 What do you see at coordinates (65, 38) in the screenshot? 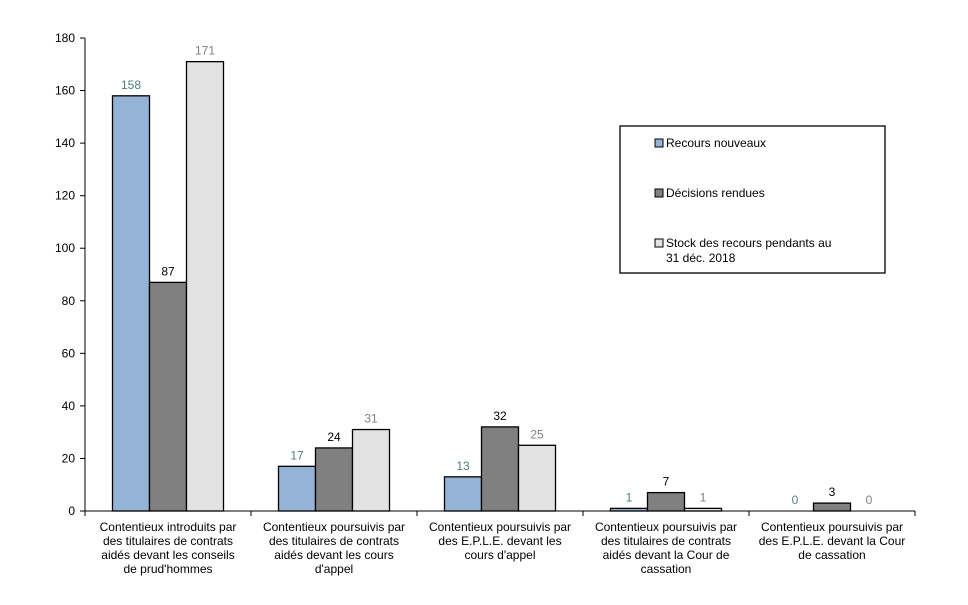
I see `y-tick-label: 180` at bounding box center [65, 38].